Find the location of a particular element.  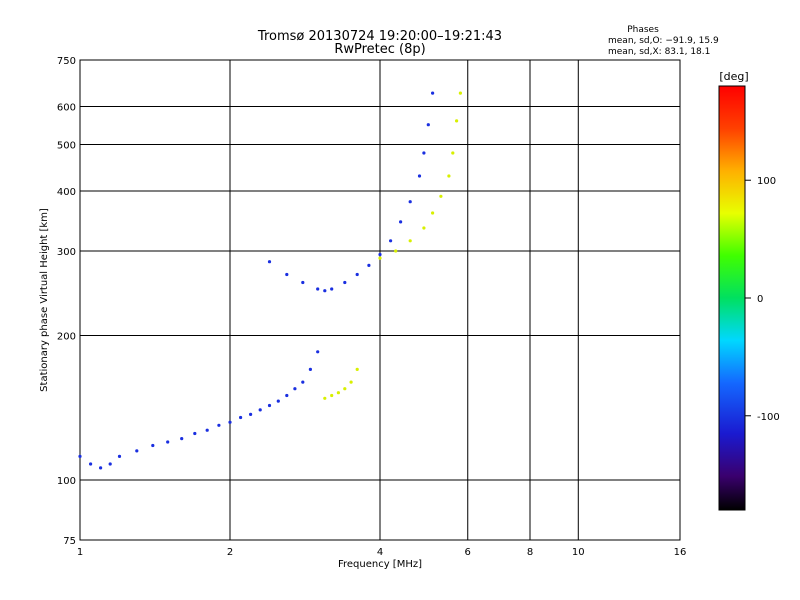

stats-x-line: mean, sd,X: 83.1, 18.1 is located at coordinates (659, 52).